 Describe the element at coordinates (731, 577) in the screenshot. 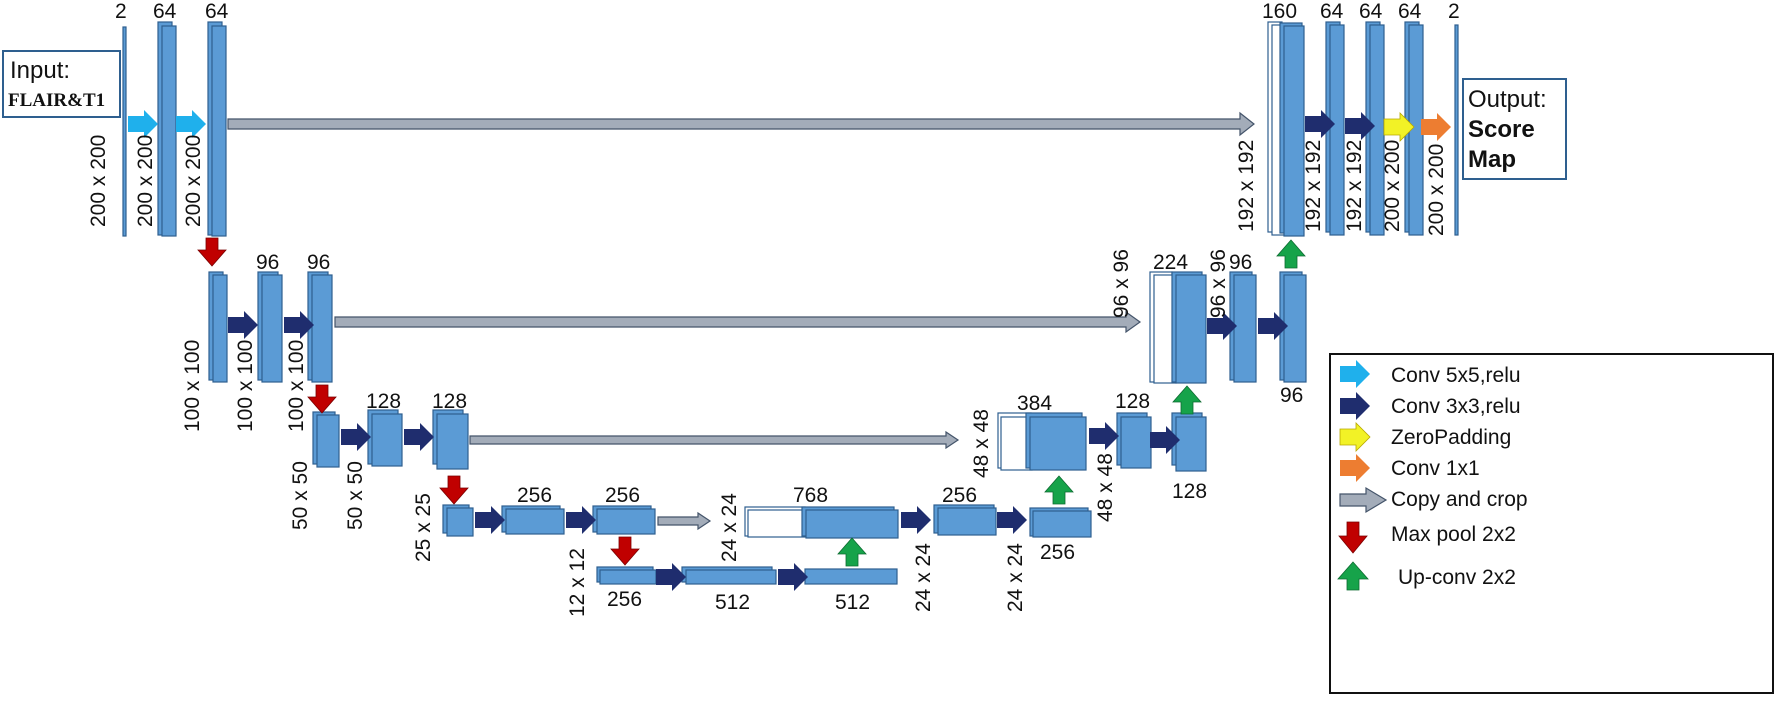

I see `block-l5-512a` at that location.